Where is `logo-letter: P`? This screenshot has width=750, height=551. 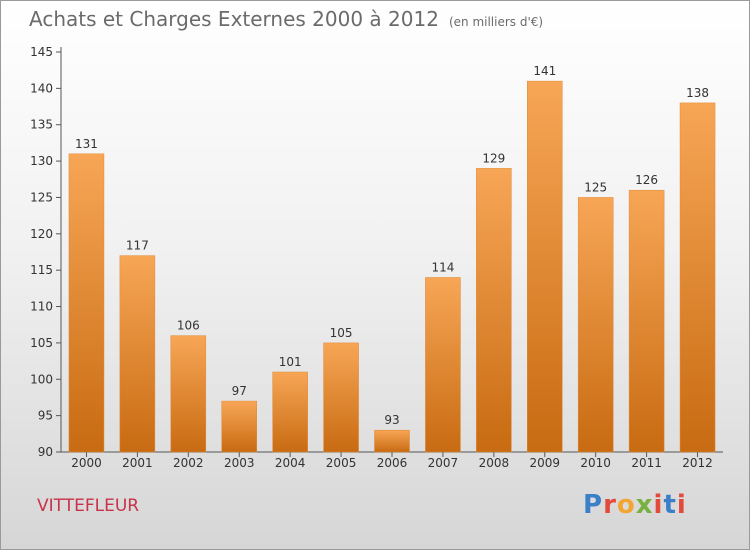
logo-letter: P is located at coordinates (593, 505).